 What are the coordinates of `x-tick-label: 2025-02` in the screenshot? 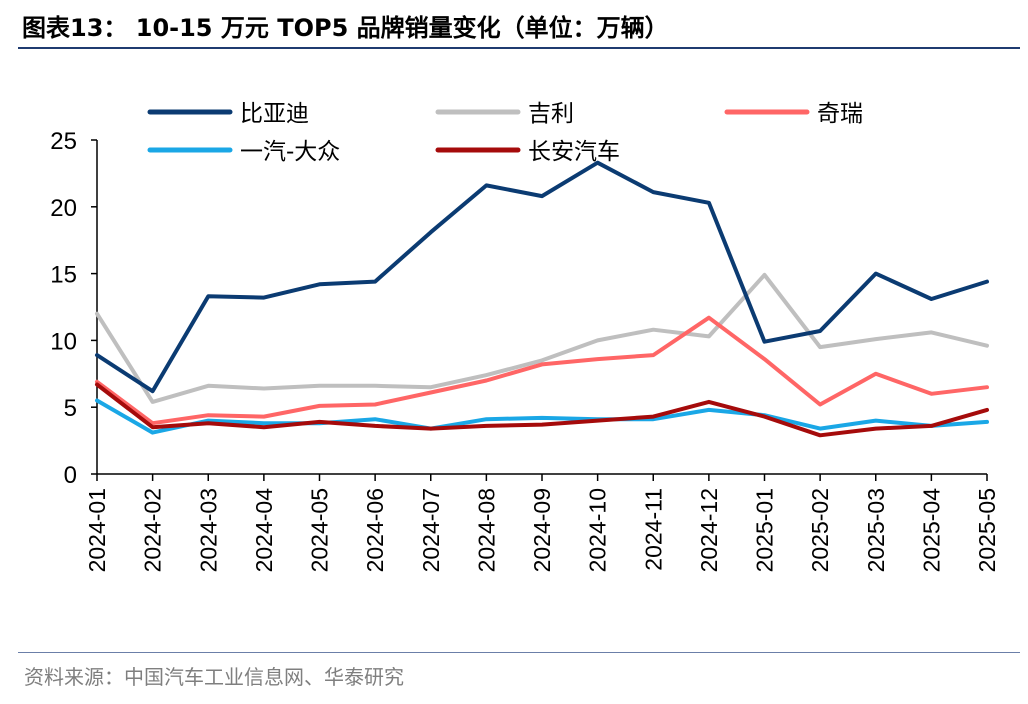 It's located at (820, 530).